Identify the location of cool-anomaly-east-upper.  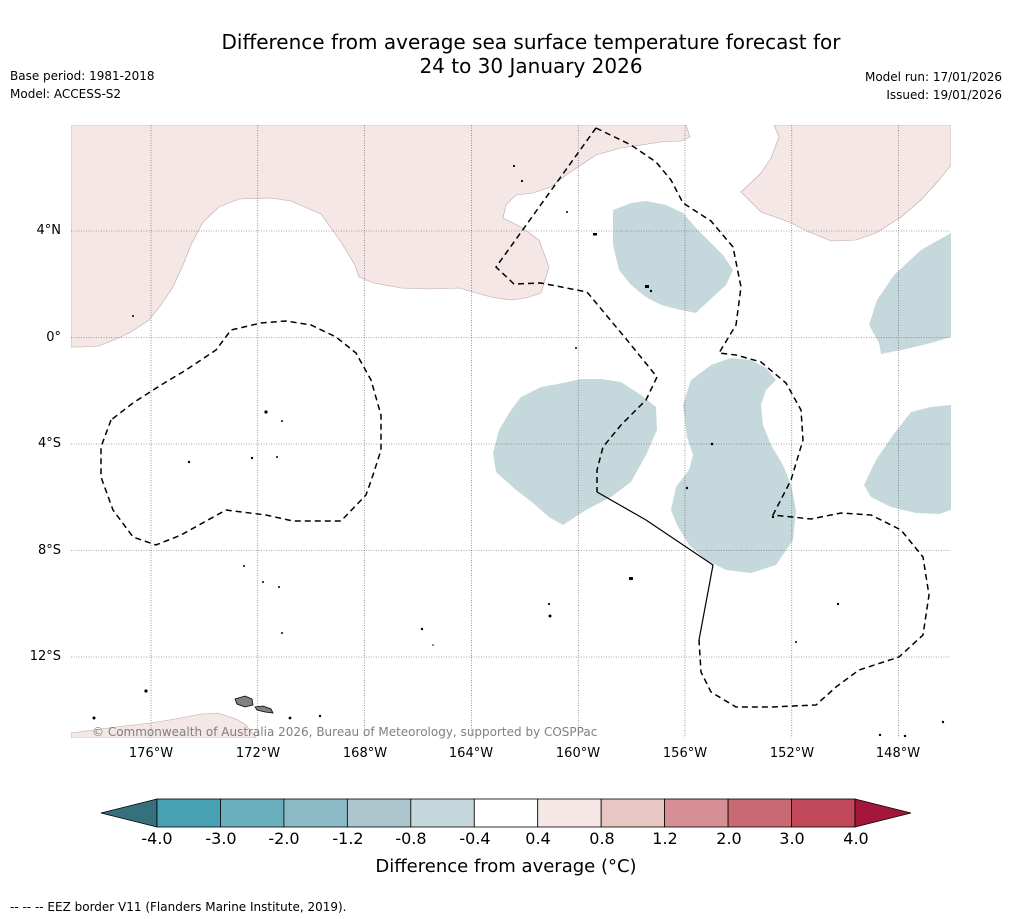
(910, 293).